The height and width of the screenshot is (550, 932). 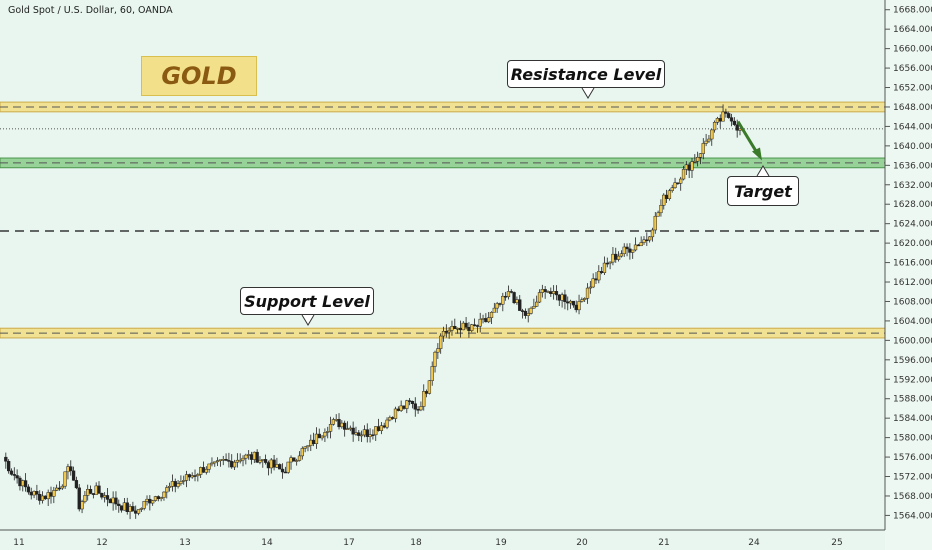 I want to click on y-tick-label: 1584.000, so click(x=912, y=419).